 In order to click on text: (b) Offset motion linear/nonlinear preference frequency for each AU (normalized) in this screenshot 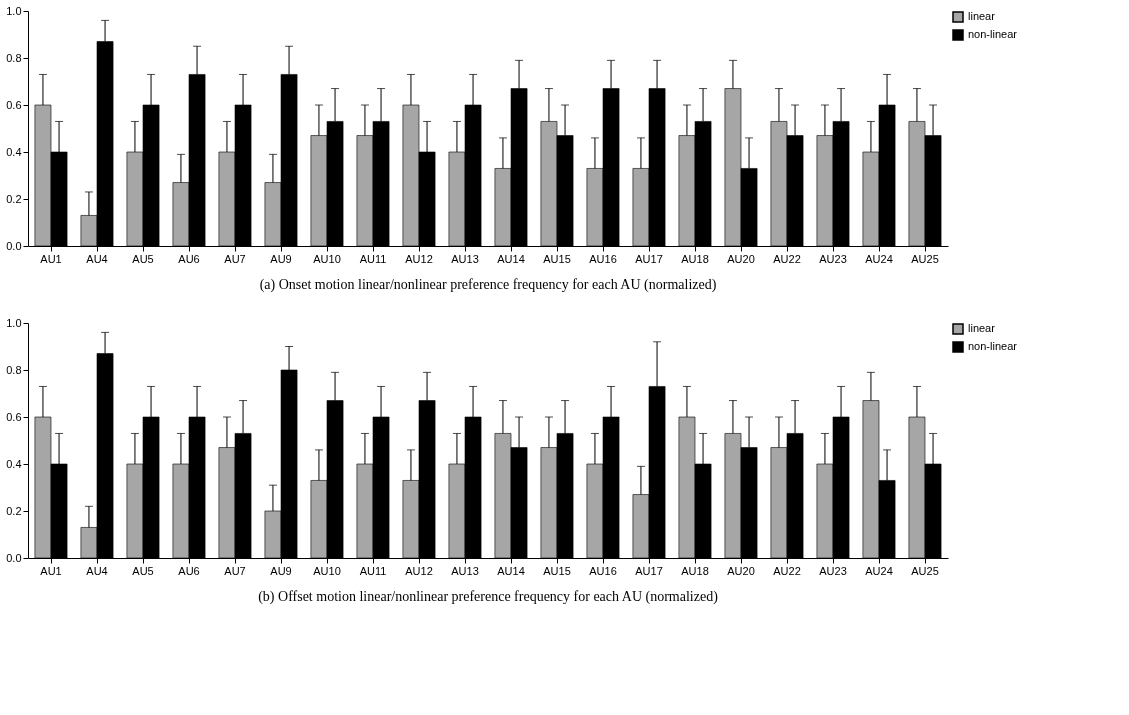, I will do `click(488, 597)`.